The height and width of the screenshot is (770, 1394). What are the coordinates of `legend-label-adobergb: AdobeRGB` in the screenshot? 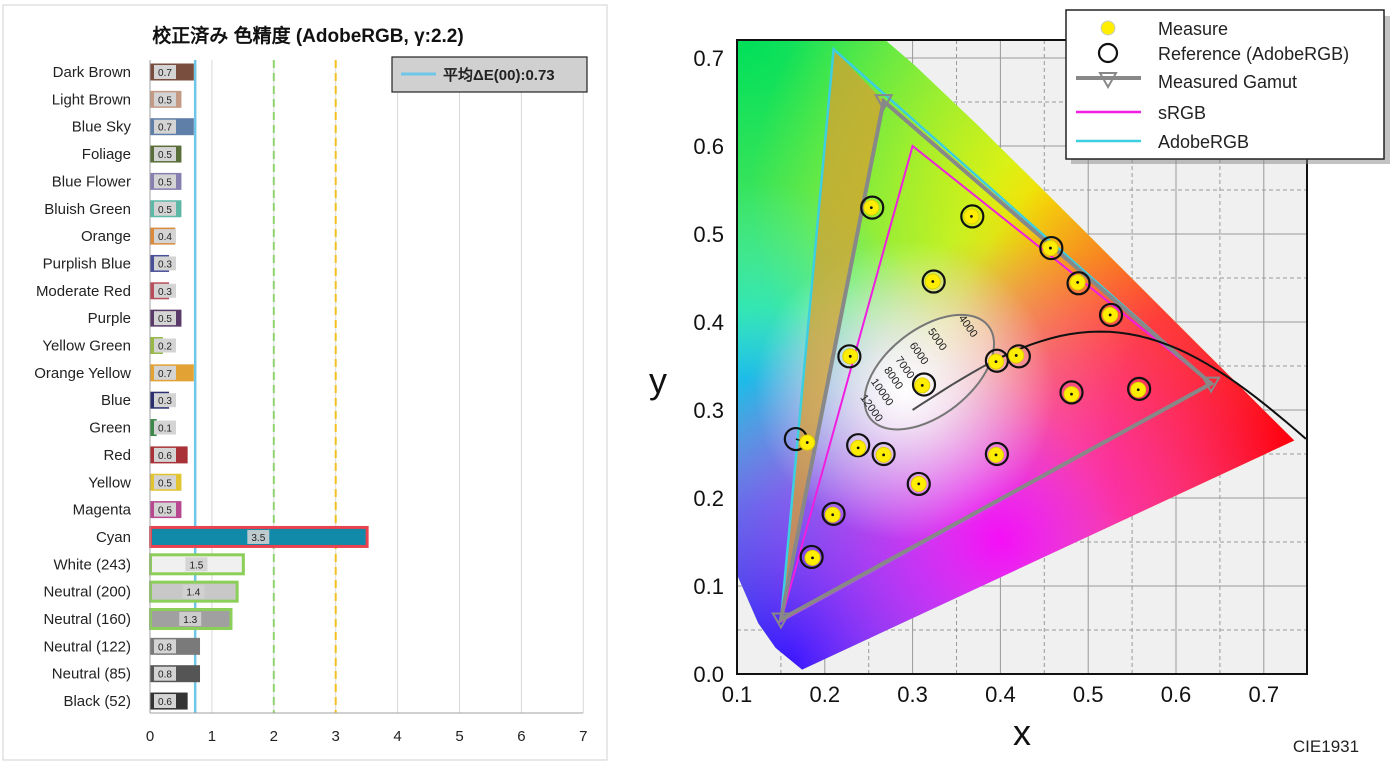 It's located at (1203, 142).